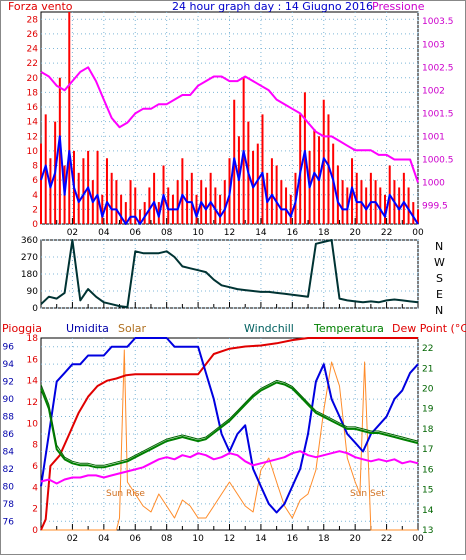  I want to click on p2-left-tick-4: 360, so click(29, 241).